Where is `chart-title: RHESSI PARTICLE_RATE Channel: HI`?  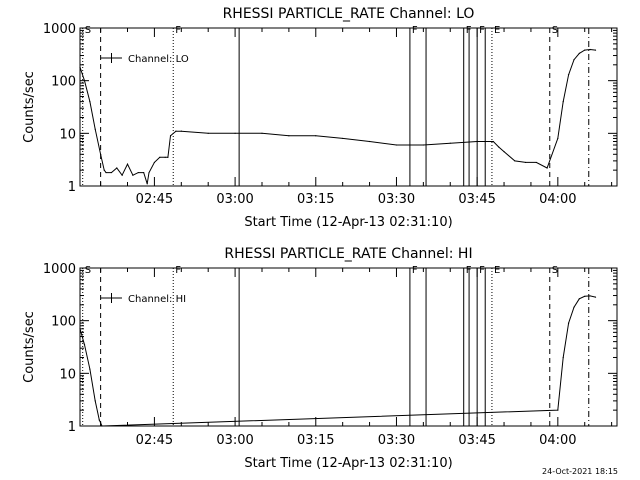
chart-title: RHESSI PARTICLE_RATE Channel: HI is located at coordinates (348, 254).